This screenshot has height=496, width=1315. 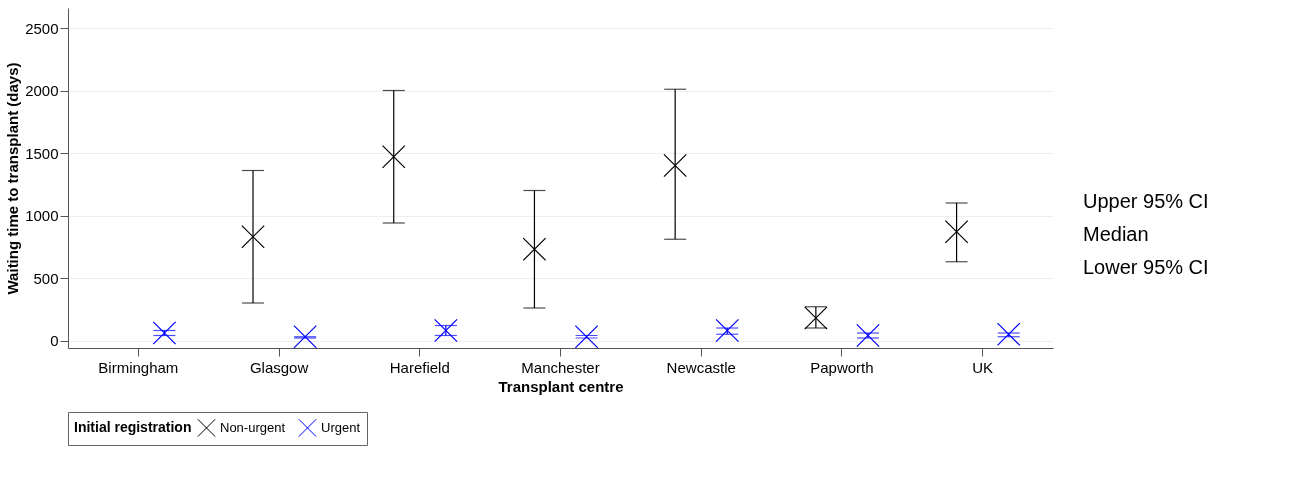 What do you see at coordinates (419, 367) in the screenshot?
I see `x-tick-label: Harefield` at bounding box center [419, 367].